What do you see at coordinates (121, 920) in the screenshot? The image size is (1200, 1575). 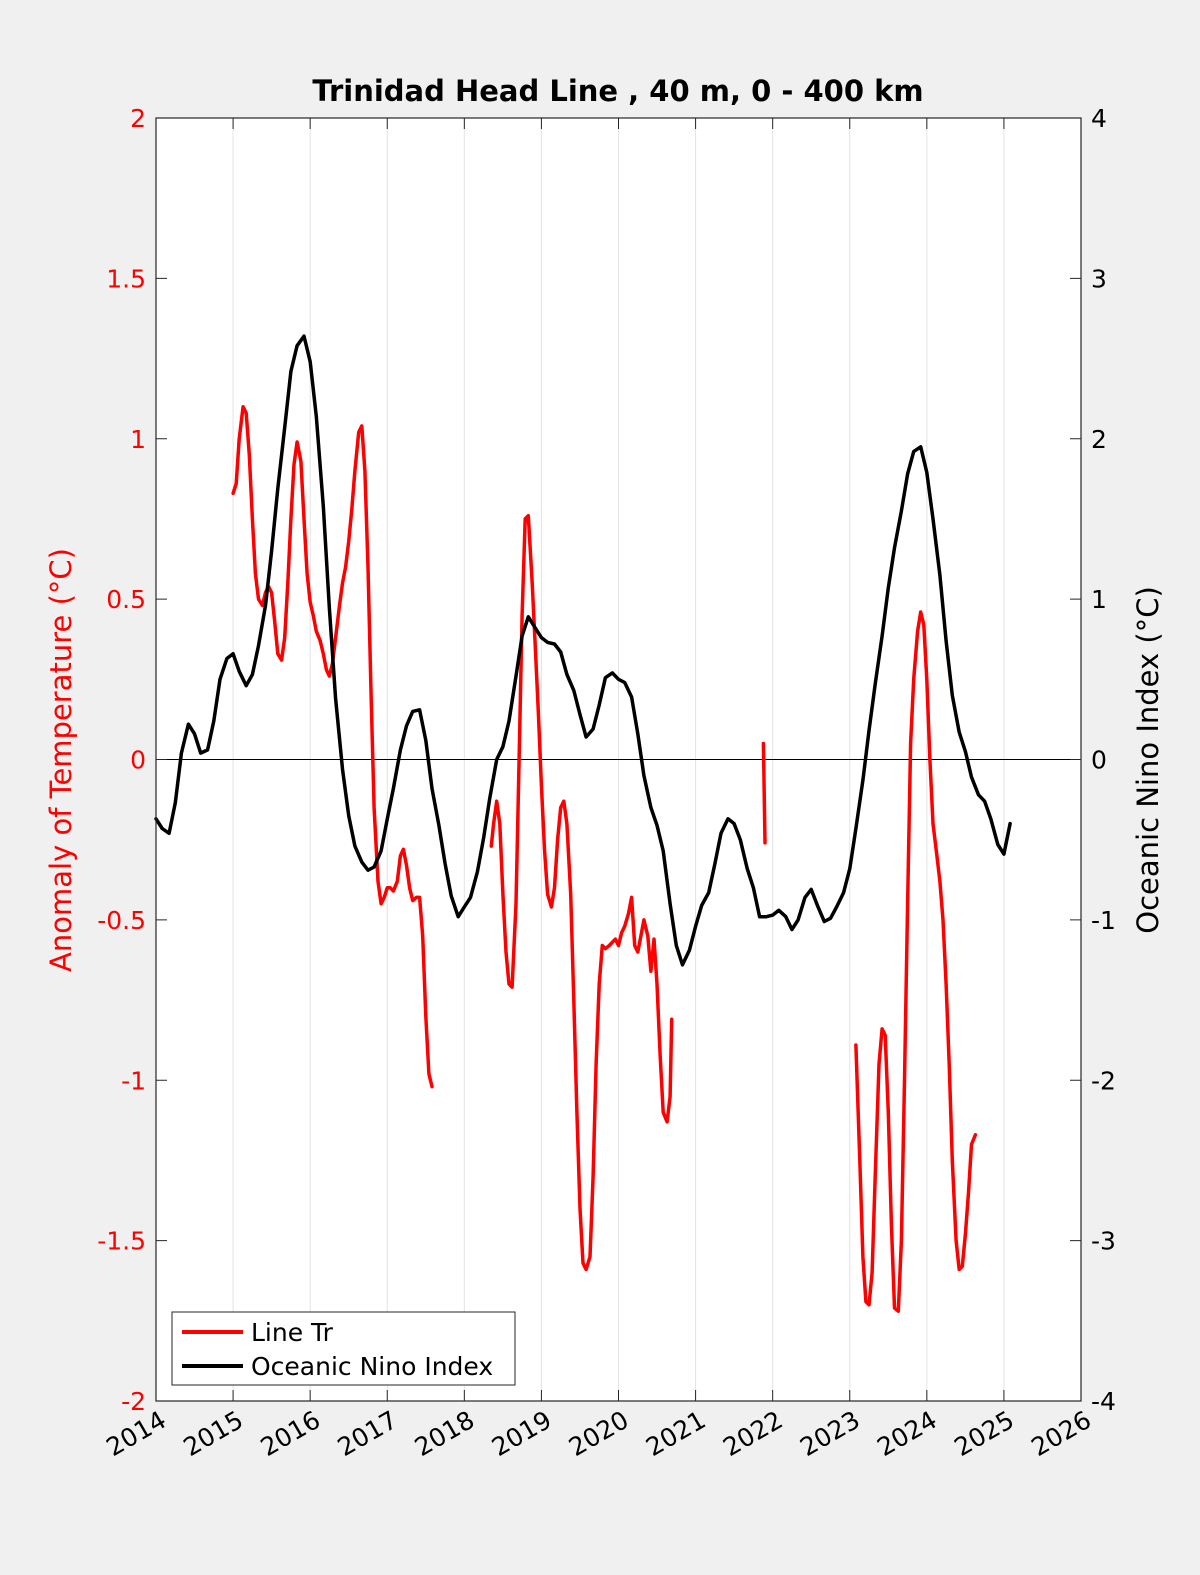 I see `y-tick-label-left: -0.5` at bounding box center [121, 920].